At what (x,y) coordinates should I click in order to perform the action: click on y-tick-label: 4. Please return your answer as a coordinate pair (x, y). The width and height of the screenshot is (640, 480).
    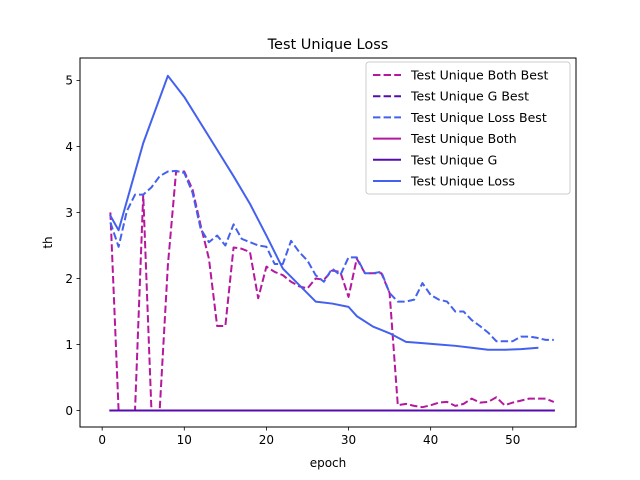
    Looking at the image, I should click on (69, 147).